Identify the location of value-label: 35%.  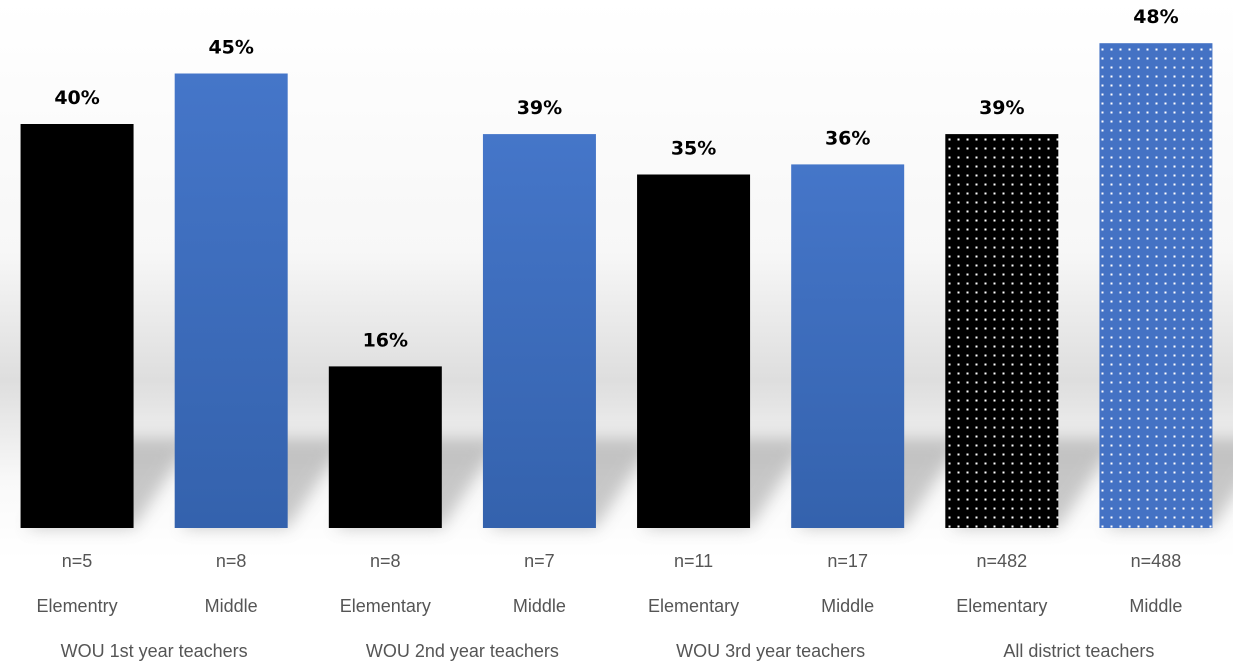
(693, 149).